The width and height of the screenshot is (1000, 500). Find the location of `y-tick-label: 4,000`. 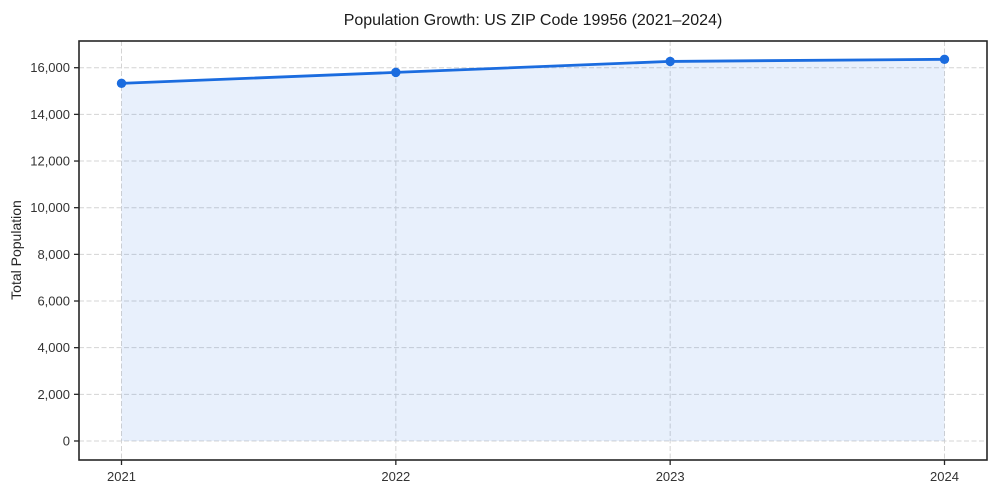

y-tick-label: 4,000 is located at coordinates (53, 347).